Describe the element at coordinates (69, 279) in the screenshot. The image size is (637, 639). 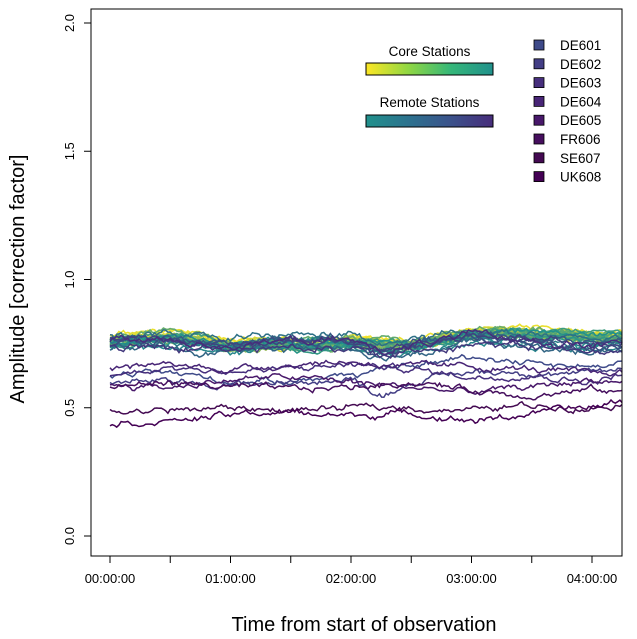
I see `y-tick-label: 1.0` at that location.